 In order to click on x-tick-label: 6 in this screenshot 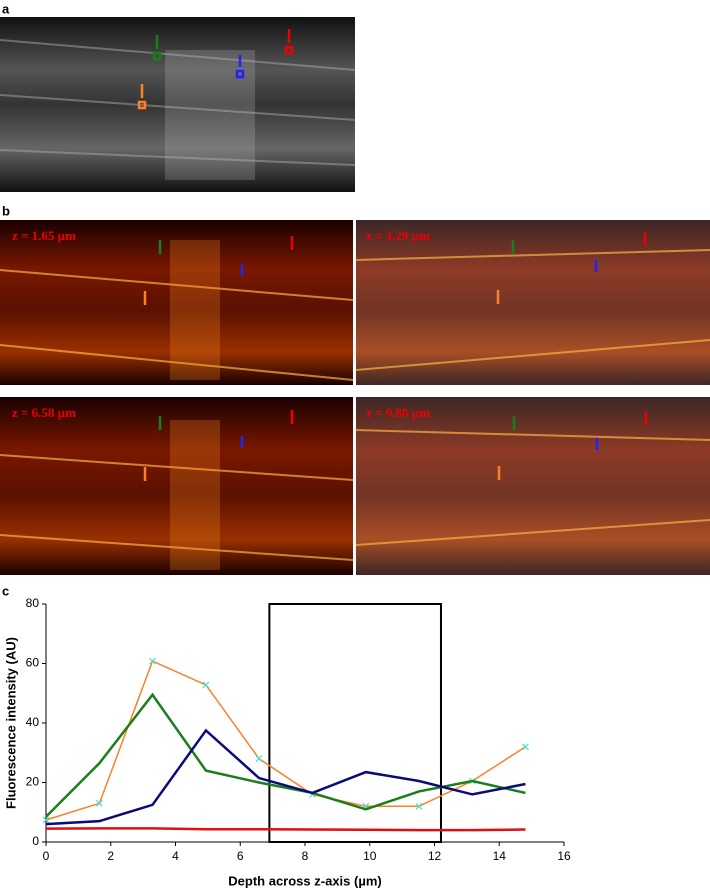, I will do `click(240, 856)`.